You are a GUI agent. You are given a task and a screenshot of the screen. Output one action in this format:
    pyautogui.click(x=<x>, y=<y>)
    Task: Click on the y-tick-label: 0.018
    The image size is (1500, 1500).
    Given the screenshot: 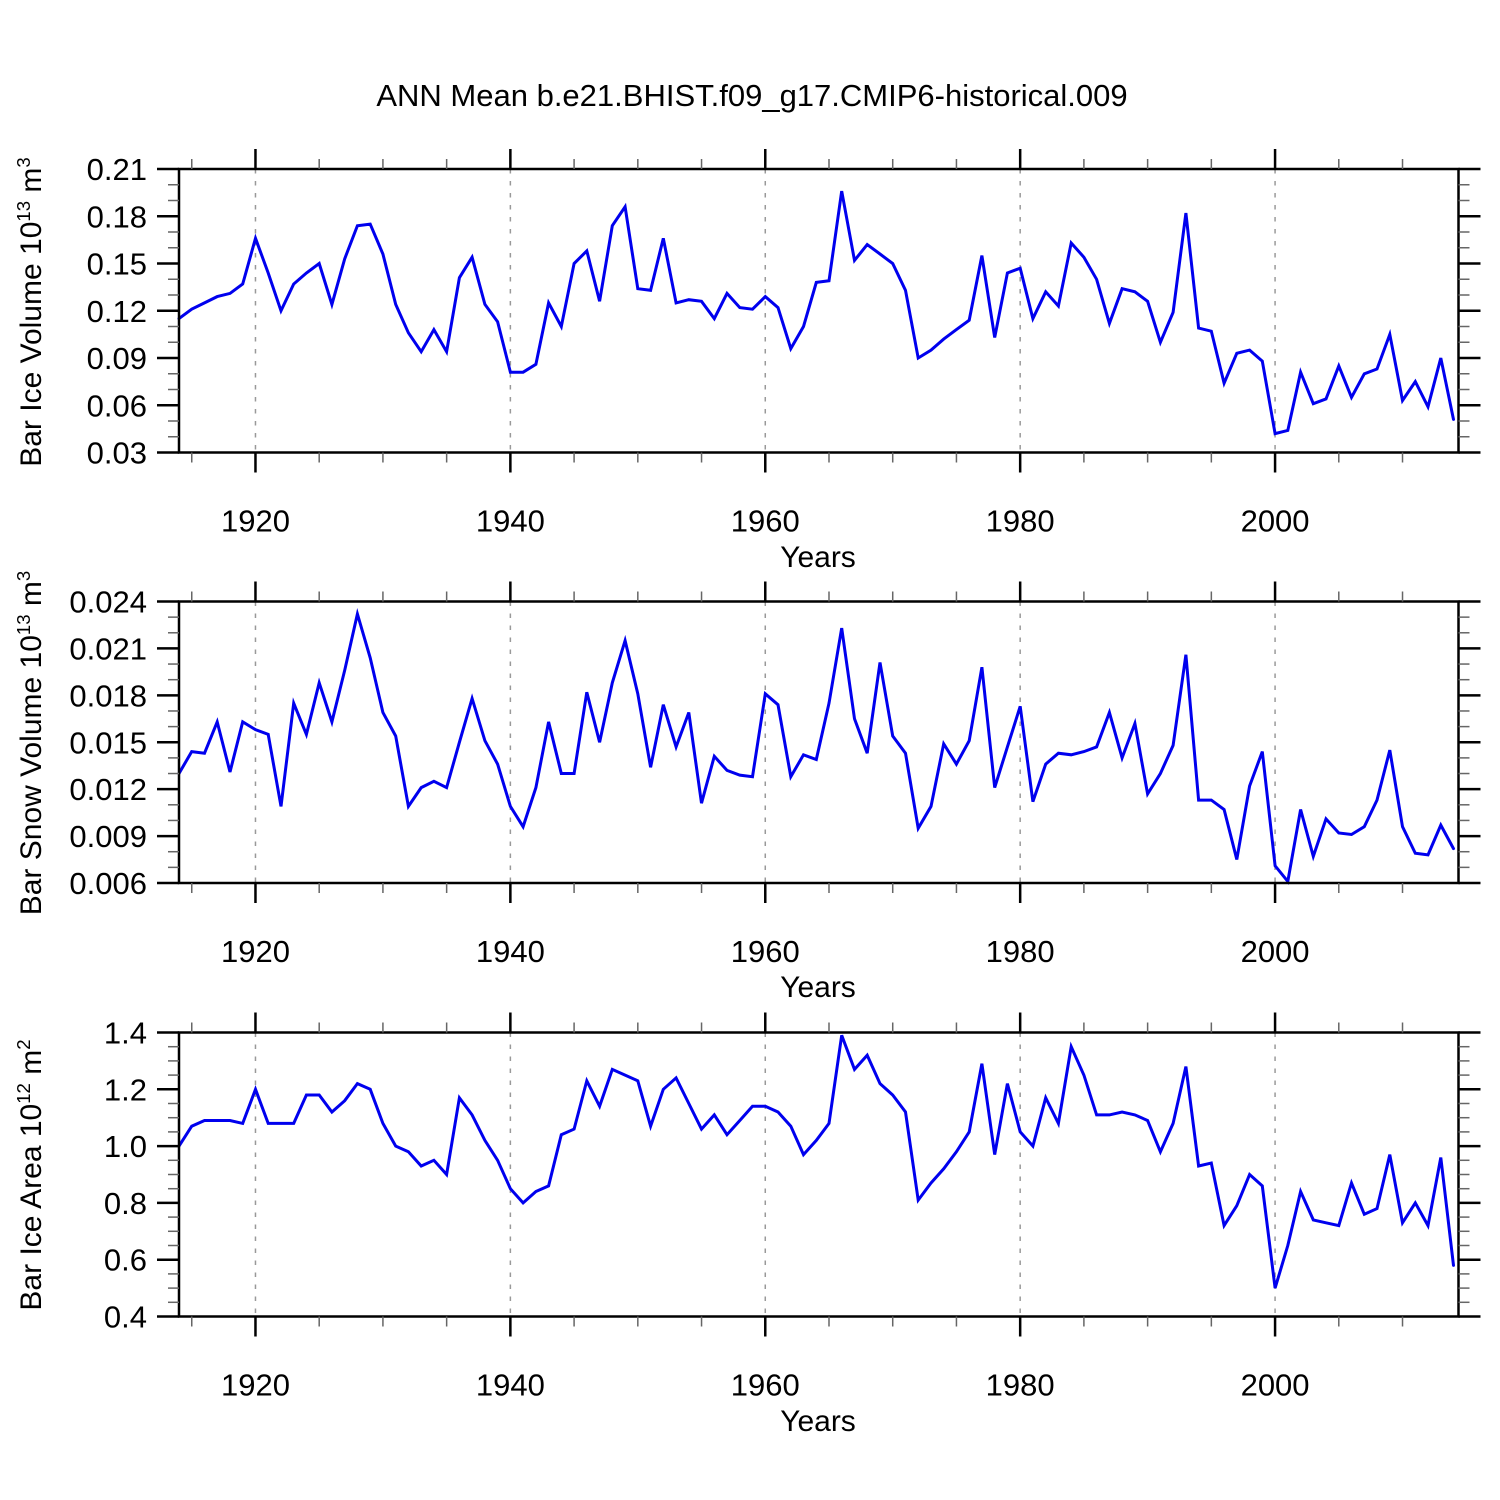 What is the action you would take?
    pyautogui.click(x=108, y=695)
    